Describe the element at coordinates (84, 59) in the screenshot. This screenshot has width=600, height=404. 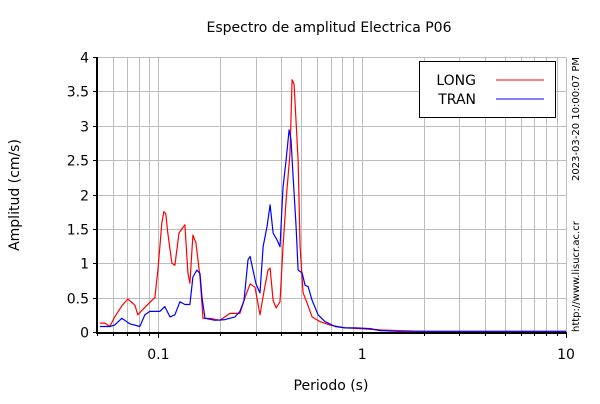
I see `y-tick-label: 4` at that location.